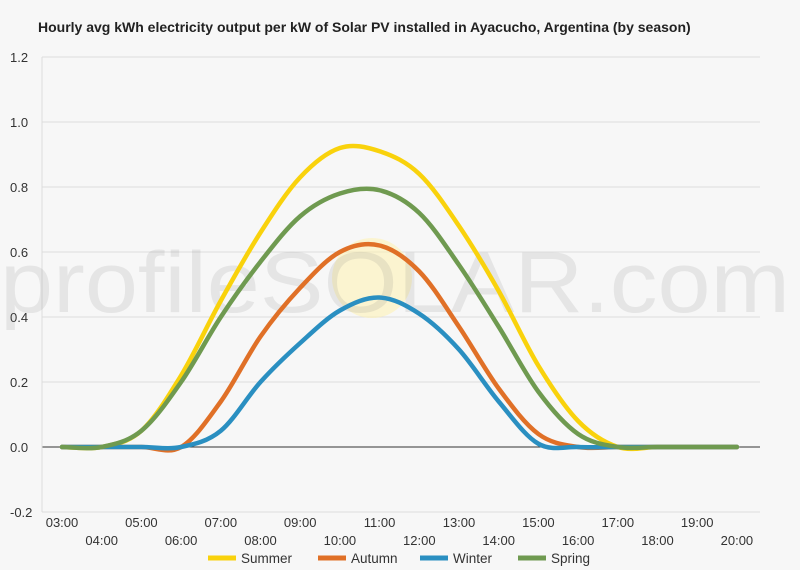  I want to click on y-axis-ticks: 1.2 1.0 0.8 0.6 0.4 0.2 0.0 -0.2, so click(21, 285).